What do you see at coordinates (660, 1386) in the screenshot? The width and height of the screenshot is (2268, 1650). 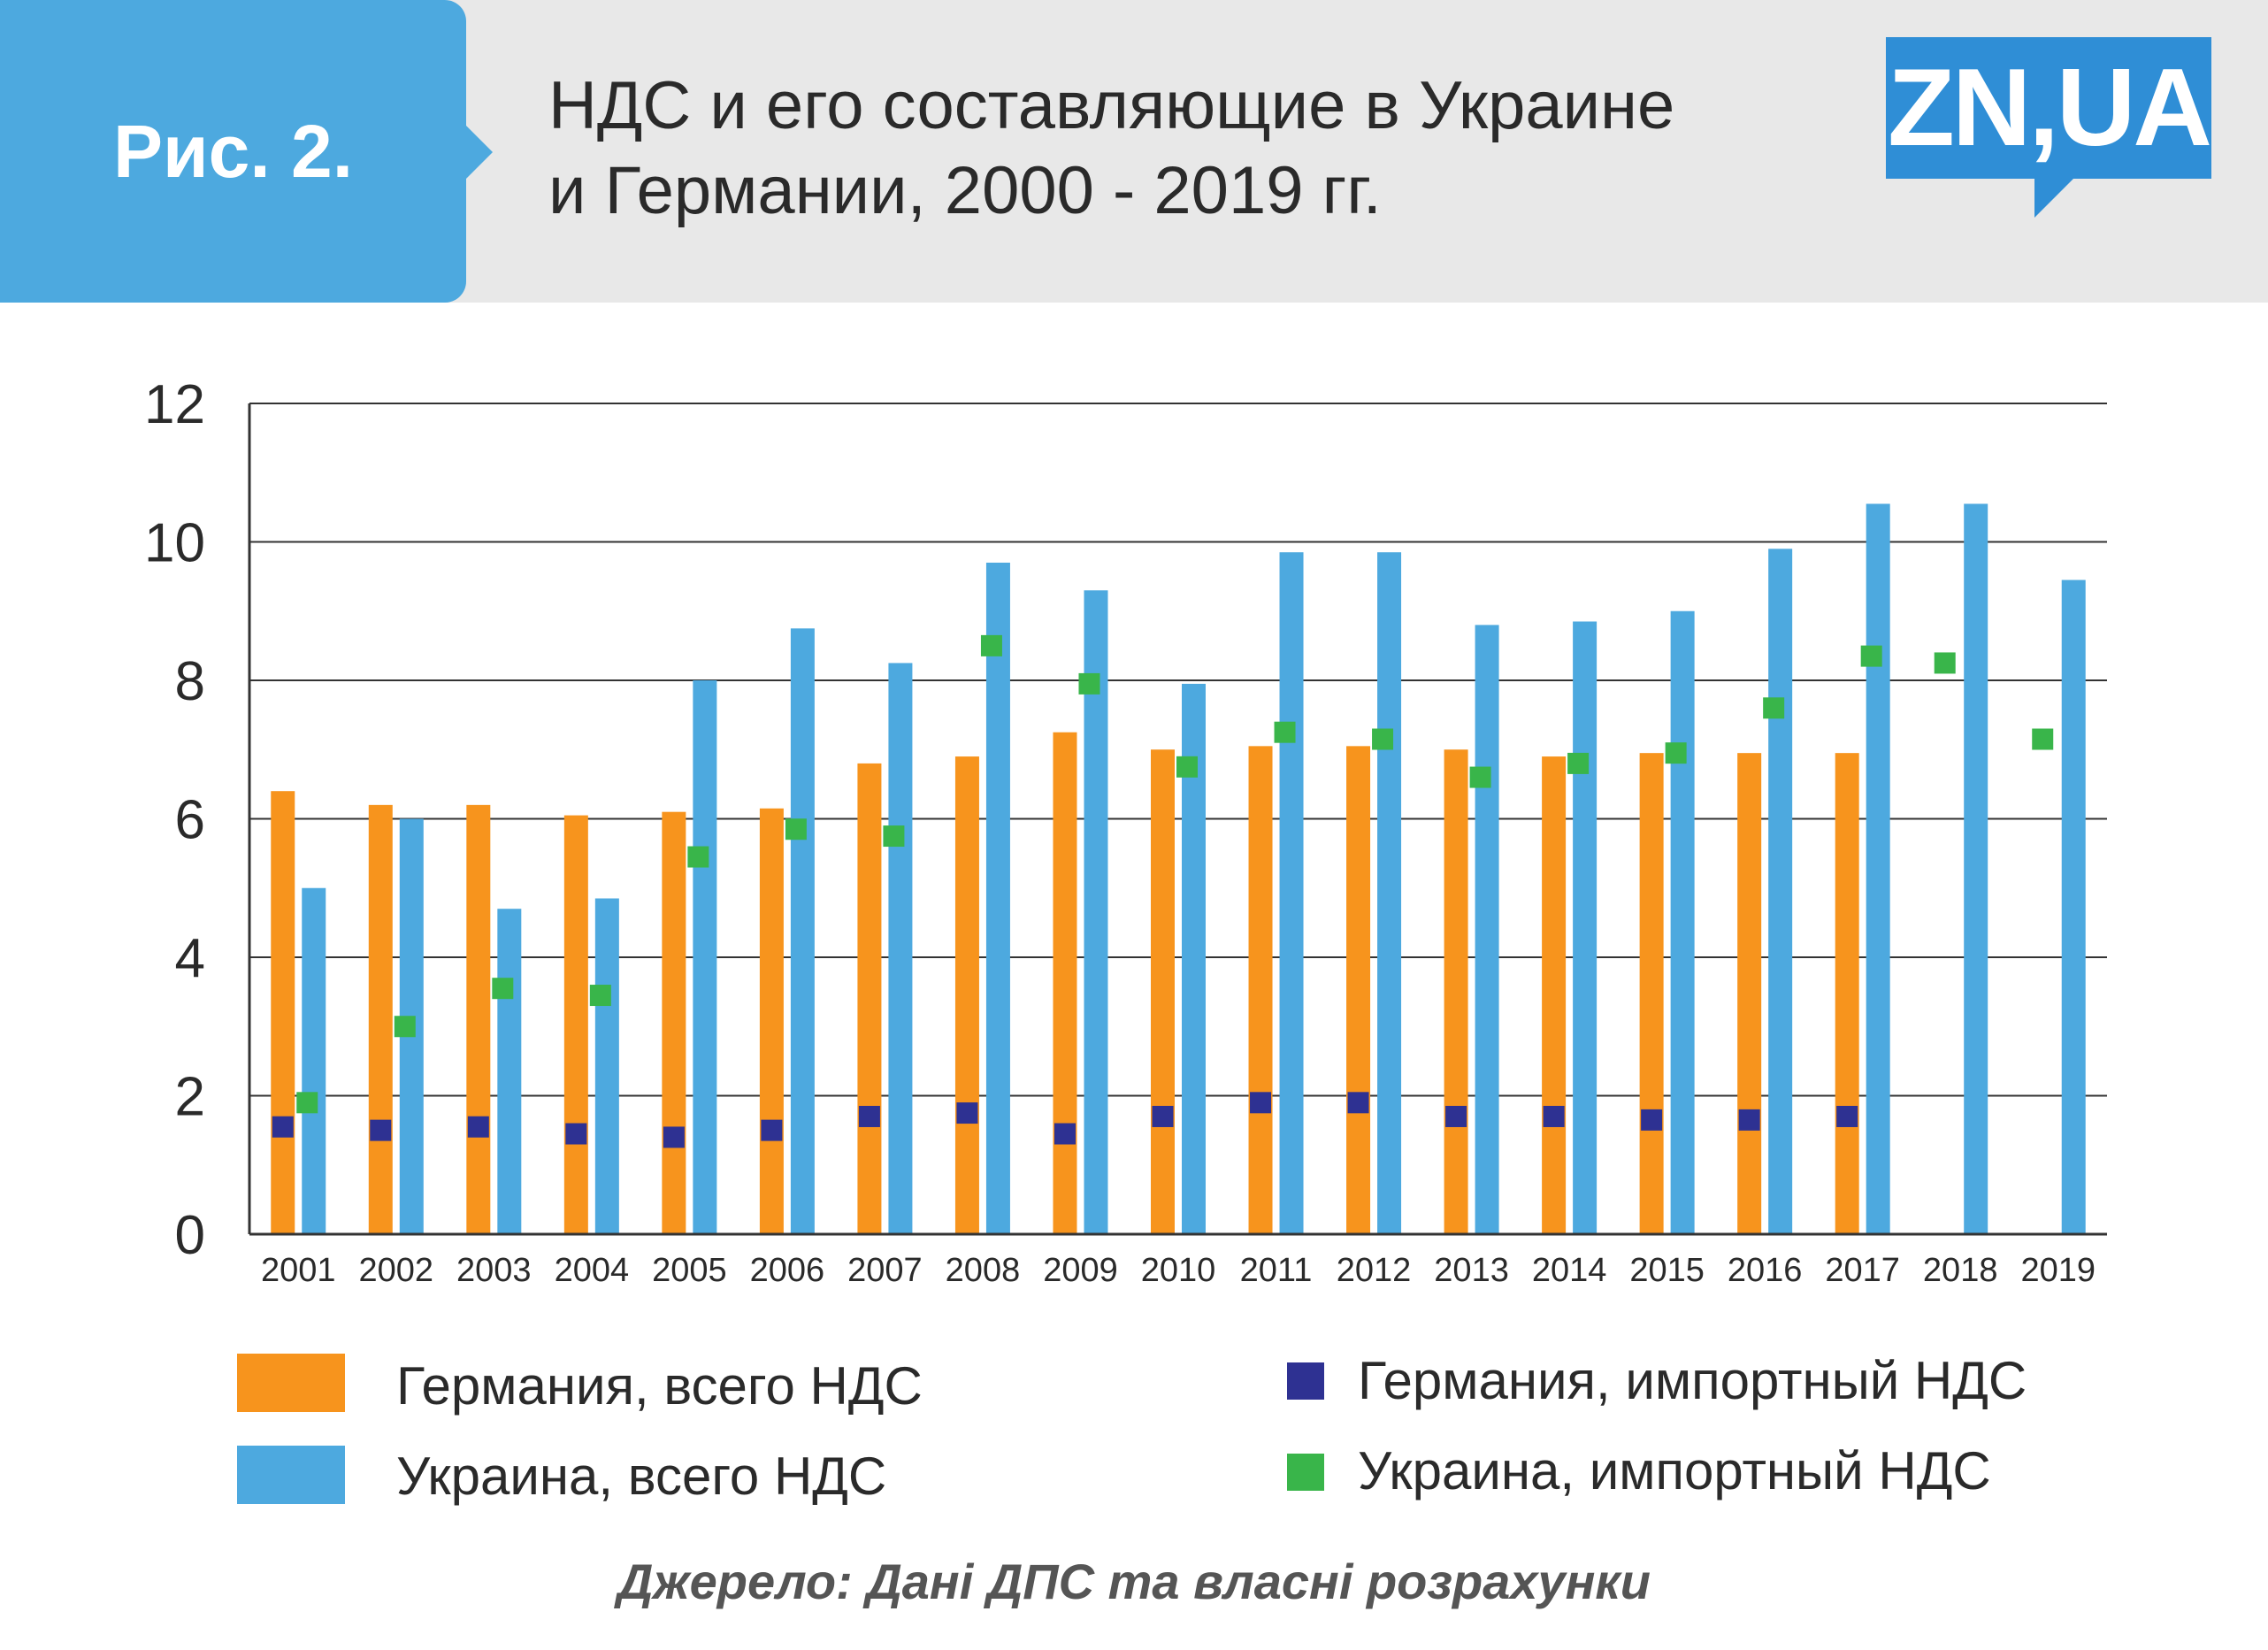 I see `legend-label-germany-total: Германия, всего НДС` at bounding box center [660, 1386].